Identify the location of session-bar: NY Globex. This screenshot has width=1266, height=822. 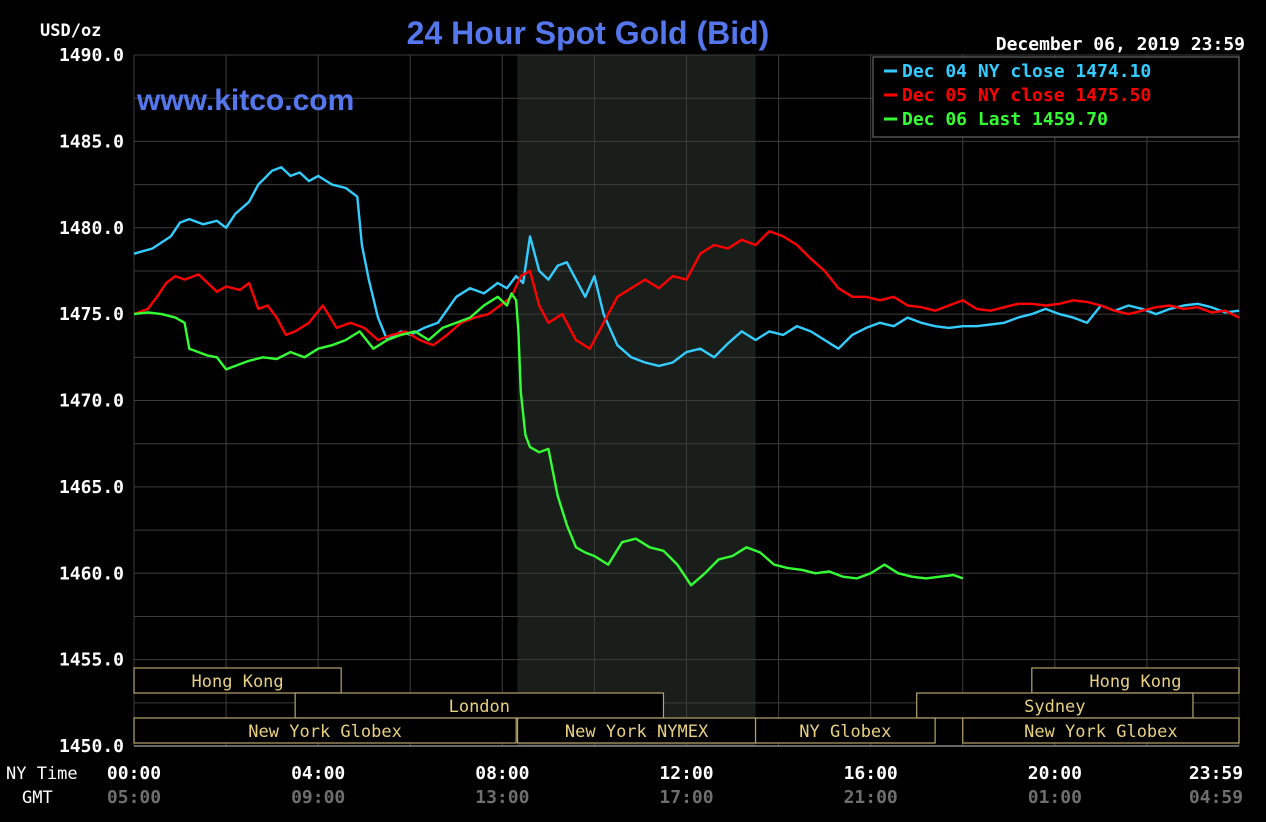
(845, 730).